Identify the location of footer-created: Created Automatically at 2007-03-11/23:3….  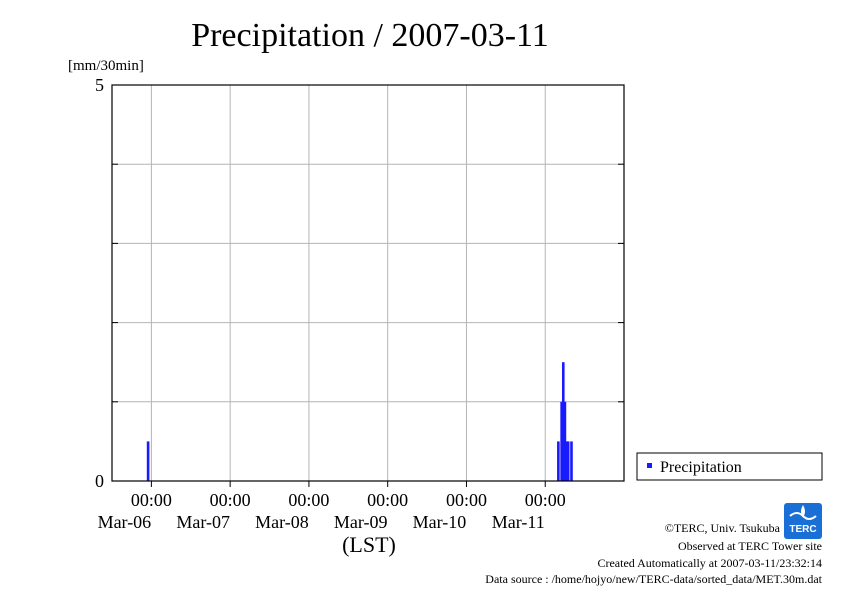
(709, 563).